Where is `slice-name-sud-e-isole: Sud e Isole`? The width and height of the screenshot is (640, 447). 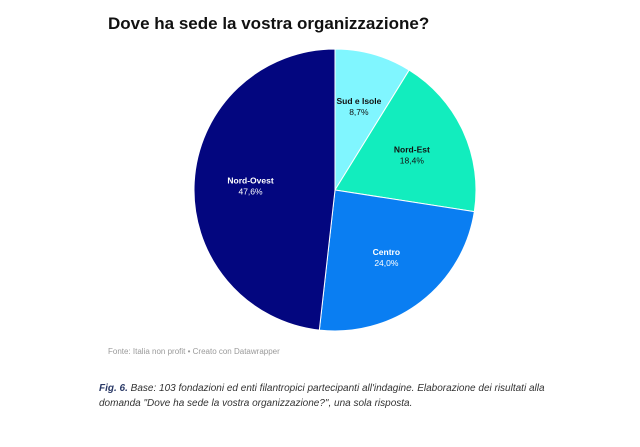 slice-name-sud-e-isole: Sud e Isole is located at coordinates (358, 101).